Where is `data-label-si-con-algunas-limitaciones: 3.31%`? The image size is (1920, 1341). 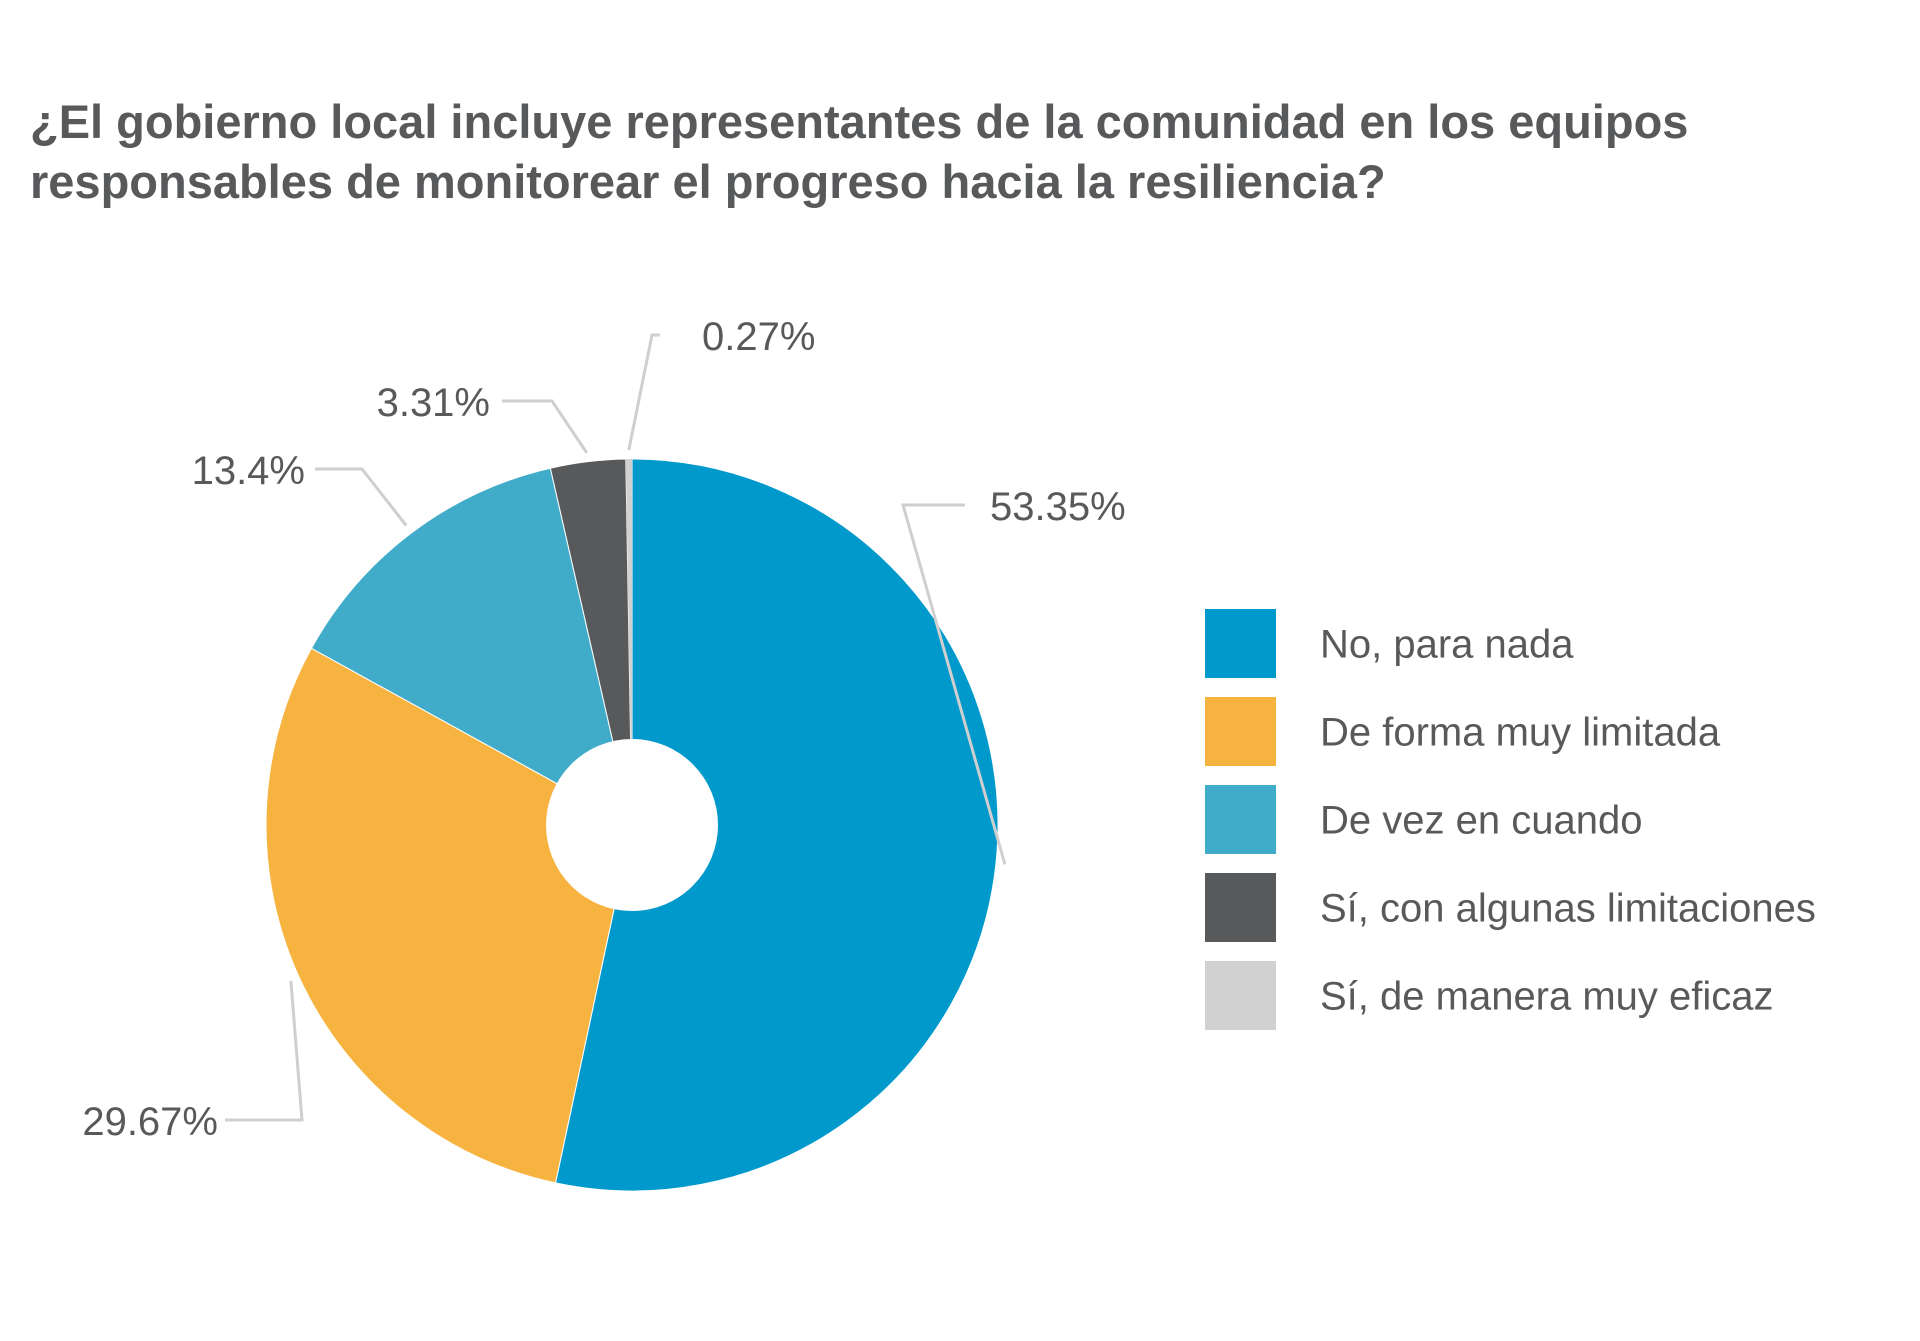
data-label-si-con-algunas-limitaciones: 3.31% is located at coordinates (433, 403).